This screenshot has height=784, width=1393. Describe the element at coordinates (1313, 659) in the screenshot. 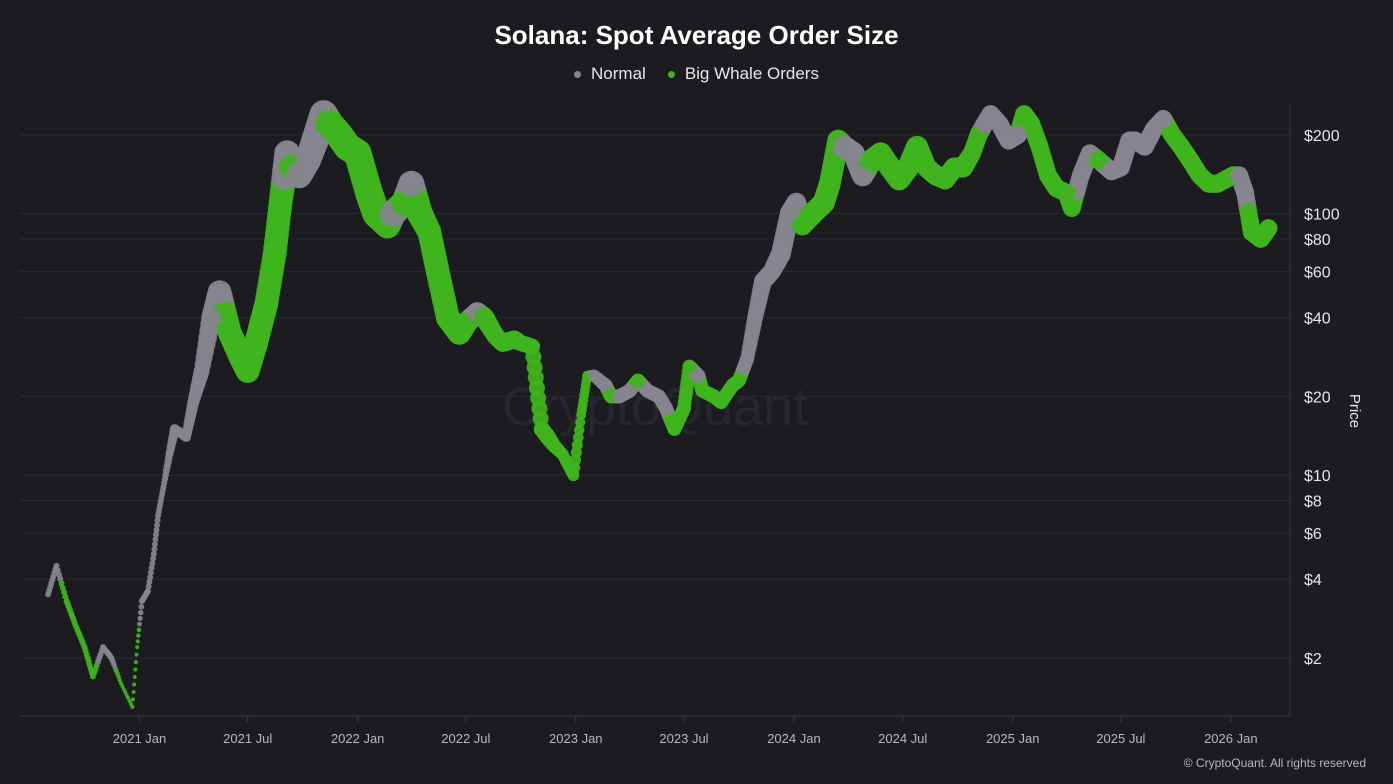

I see `y-tick-label: $2` at that location.